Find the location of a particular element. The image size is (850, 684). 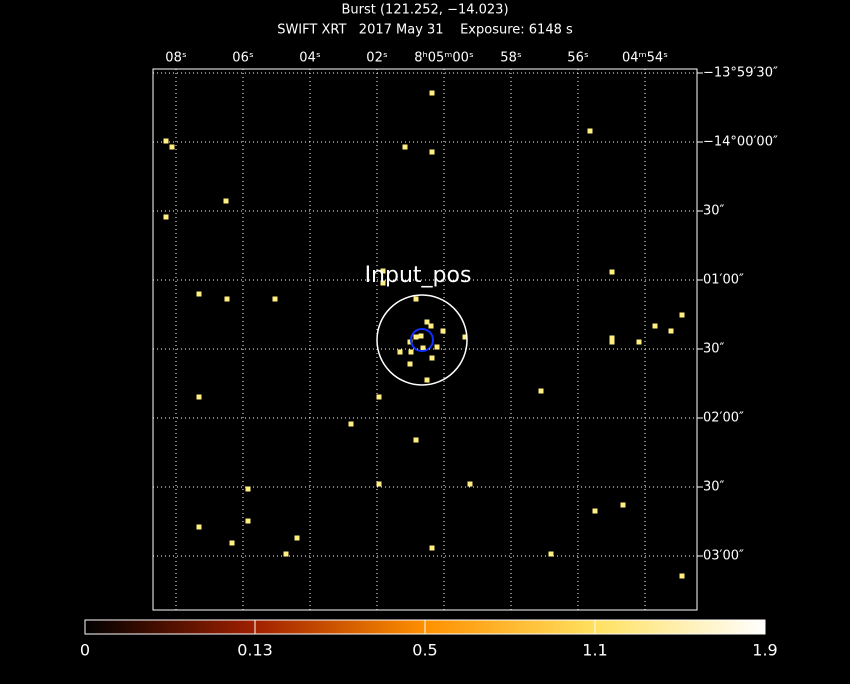

subtitle: SWIFT XRT 2017 May 31 Exposure: 6148 s is located at coordinates (425, 30).